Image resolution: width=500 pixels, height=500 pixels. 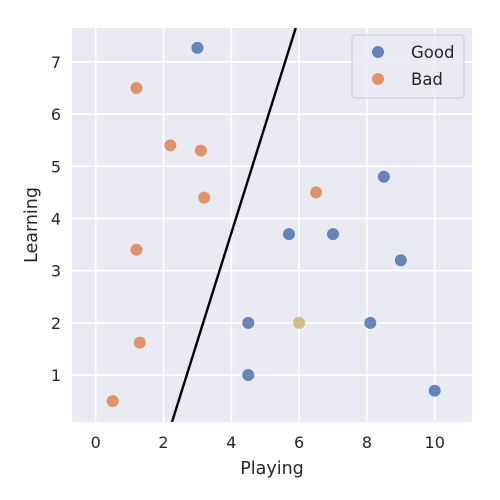 I want to click on y-tick-label: 2, so click(x=56, y=323).